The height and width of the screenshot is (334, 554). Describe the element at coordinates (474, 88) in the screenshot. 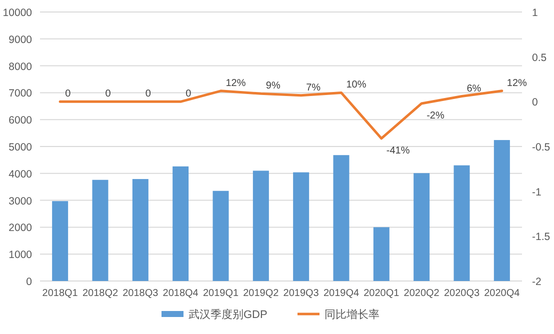

I see `data-label: 6%` at that location.